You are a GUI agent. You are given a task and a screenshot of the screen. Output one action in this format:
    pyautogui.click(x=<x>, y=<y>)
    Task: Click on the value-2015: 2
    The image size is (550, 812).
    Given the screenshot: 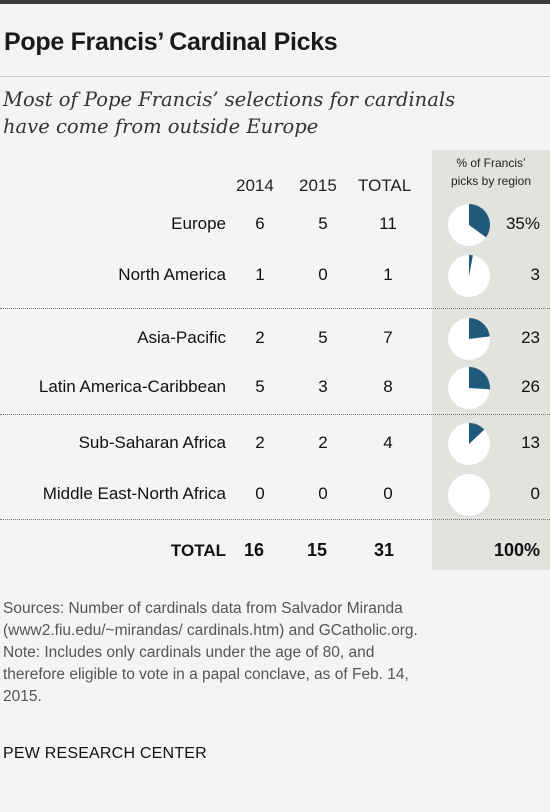 What is the action you would take?
    pyautogui.click(x=323, y=442)
    